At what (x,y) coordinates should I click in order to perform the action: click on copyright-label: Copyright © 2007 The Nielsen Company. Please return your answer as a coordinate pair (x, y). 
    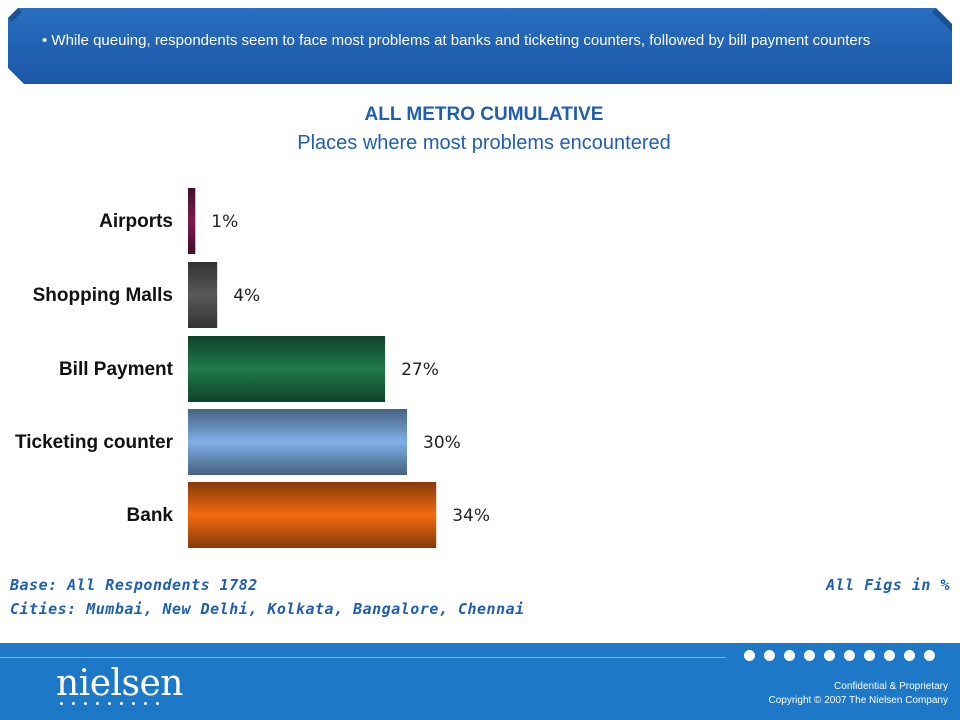
    Looking at the image, I should click on (858, 700).